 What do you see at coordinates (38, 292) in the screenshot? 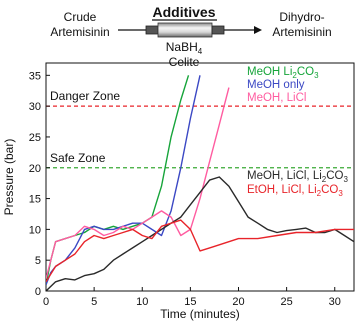
I see `y-tick-label: 0` at bounding box center [38, 292].